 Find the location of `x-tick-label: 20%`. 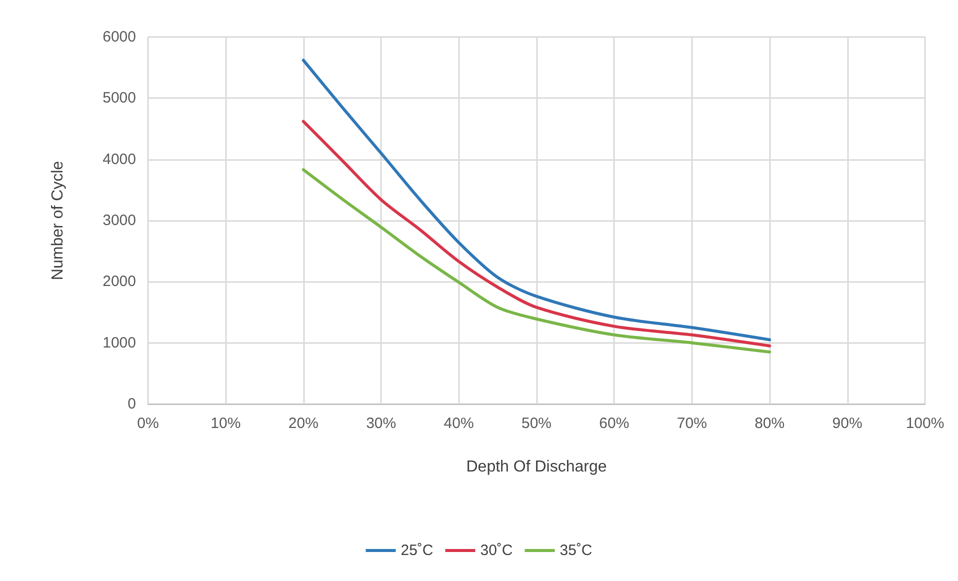

x-tick-label: 20% is located at coordinates (303, 423).